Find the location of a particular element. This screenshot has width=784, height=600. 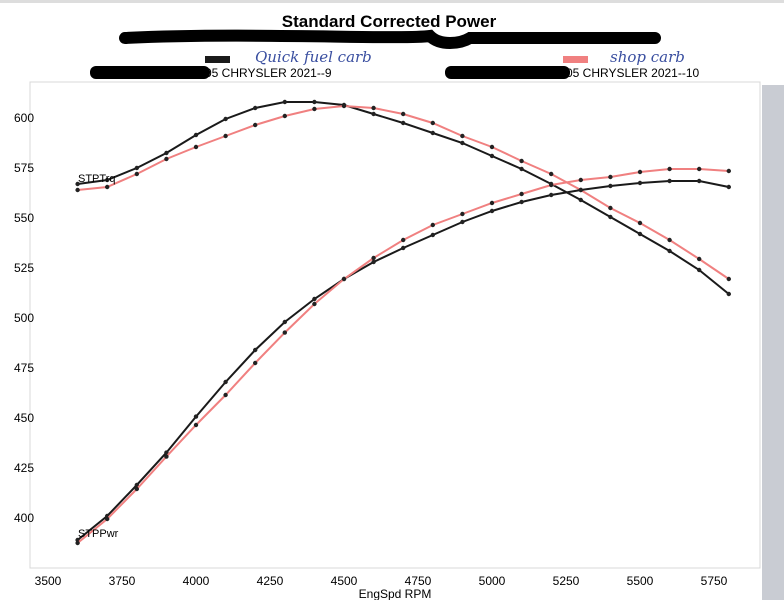

x-tick-label: 3500 is located at coordinates (48, 581).